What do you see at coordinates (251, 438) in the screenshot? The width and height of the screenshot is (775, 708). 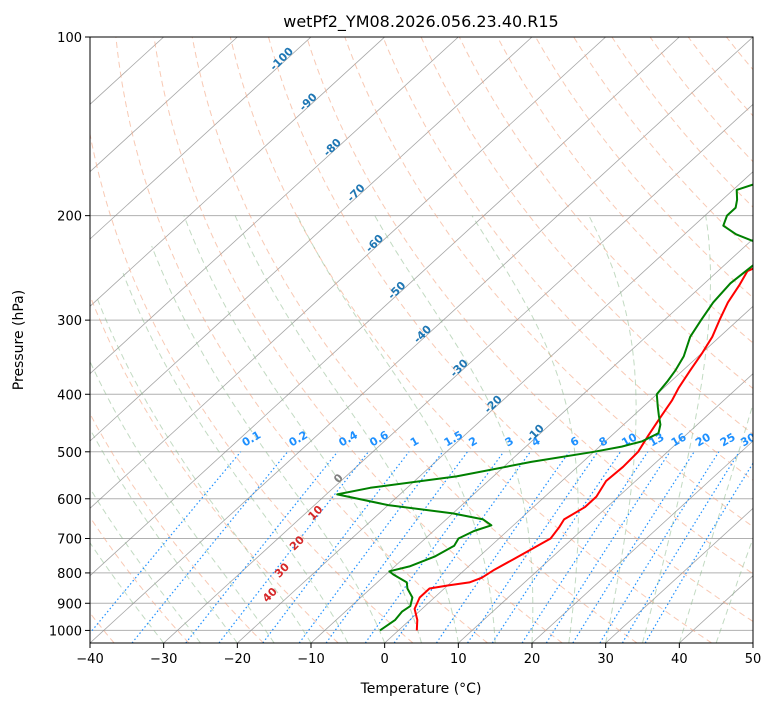 I see `mixing-ratio-label: 0.1` at bounding box center [251, 438].